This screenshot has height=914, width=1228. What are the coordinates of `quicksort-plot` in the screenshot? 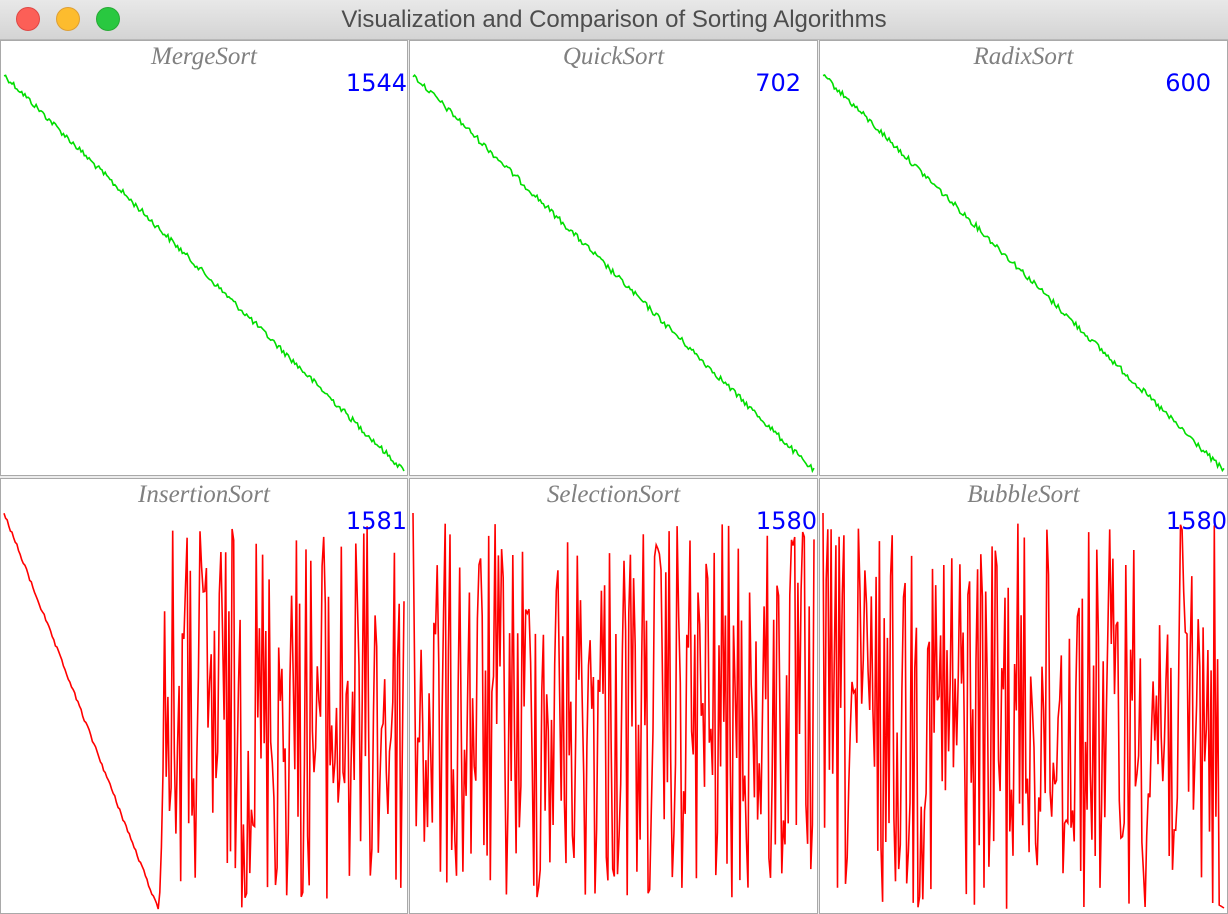 It's located at (613, 274).